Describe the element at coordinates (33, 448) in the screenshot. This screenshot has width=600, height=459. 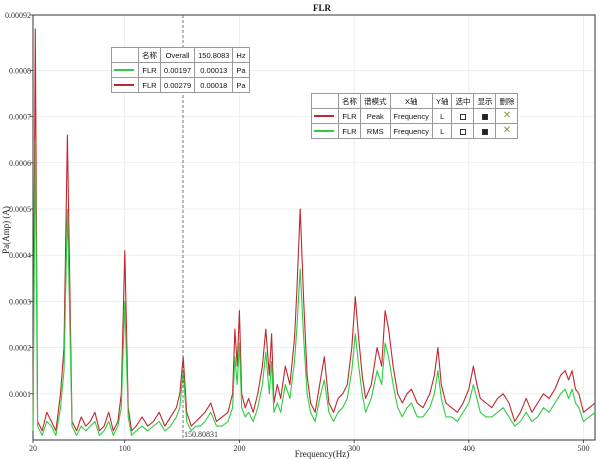
I see `x-tick-label: 20` at that location.